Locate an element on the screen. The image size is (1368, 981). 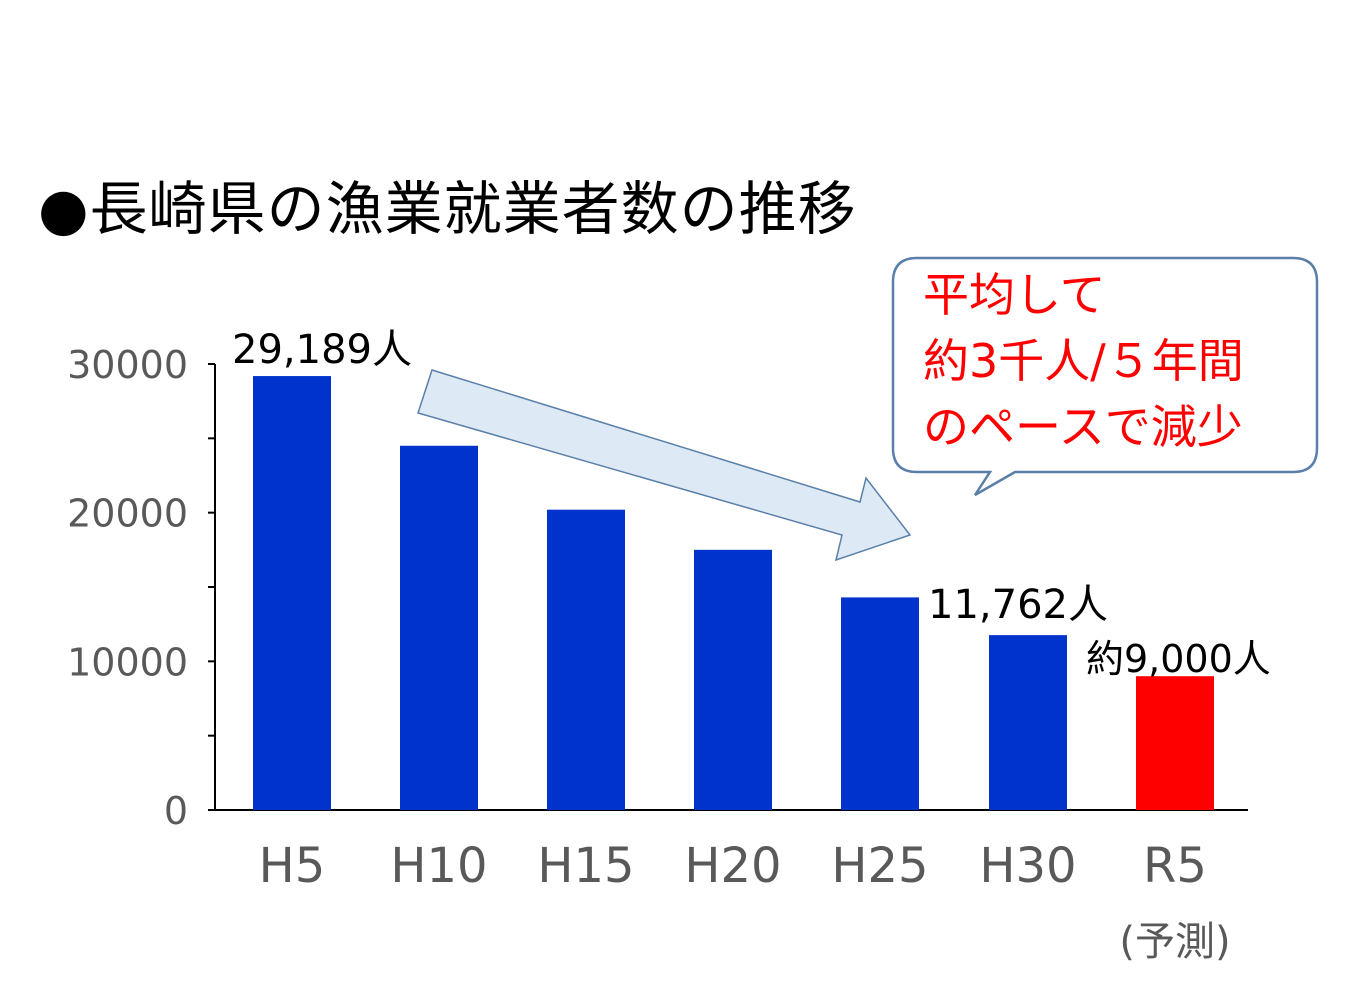
y-tick-label: 30000 is located at coordinates (127, 365).